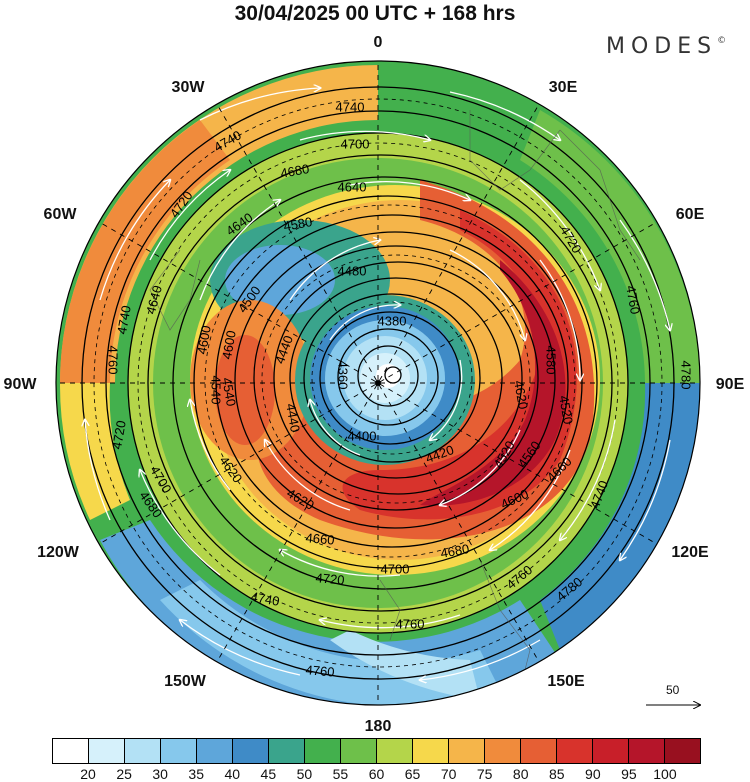 The height and width of the screenshot is (782, 750). What do you see at coordinates (448, 774) in the screenshot?
I see `colorbar-tick-label: 70` at bounding box center [448, 774].